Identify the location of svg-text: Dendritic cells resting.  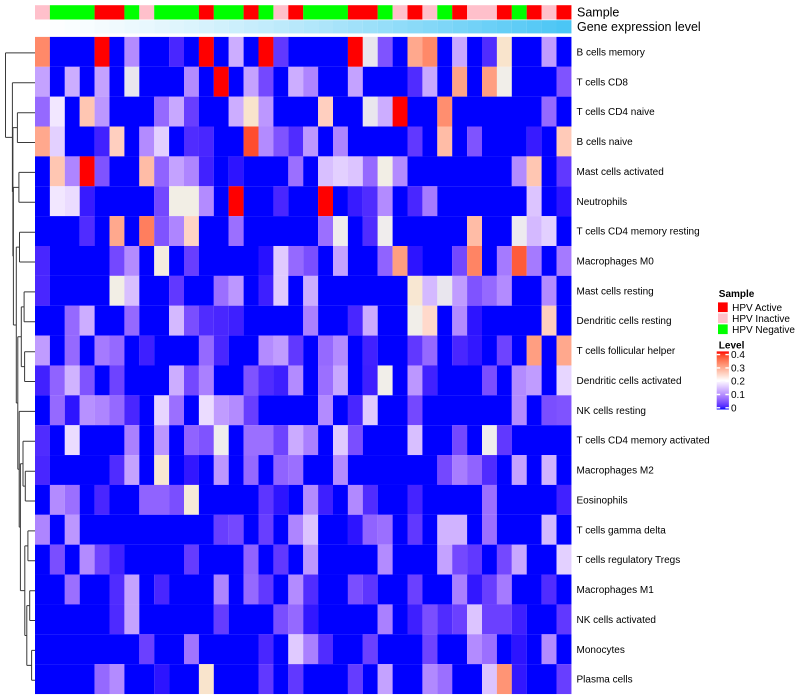
(624, 321).